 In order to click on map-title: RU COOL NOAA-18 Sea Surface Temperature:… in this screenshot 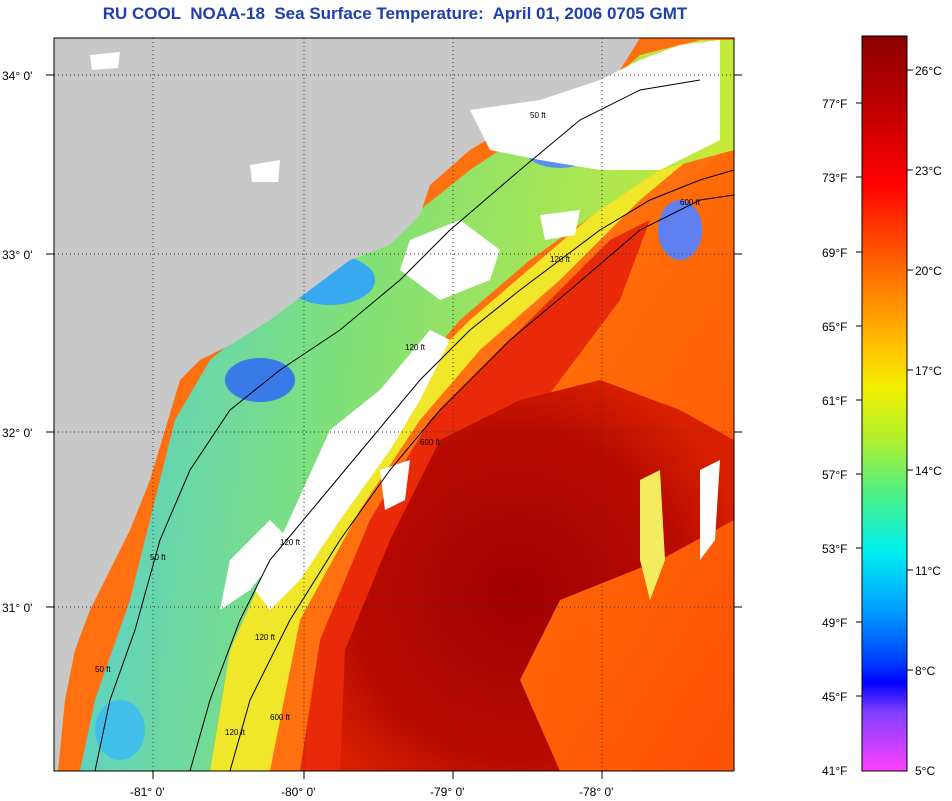, I will do `click(395, 13)`.